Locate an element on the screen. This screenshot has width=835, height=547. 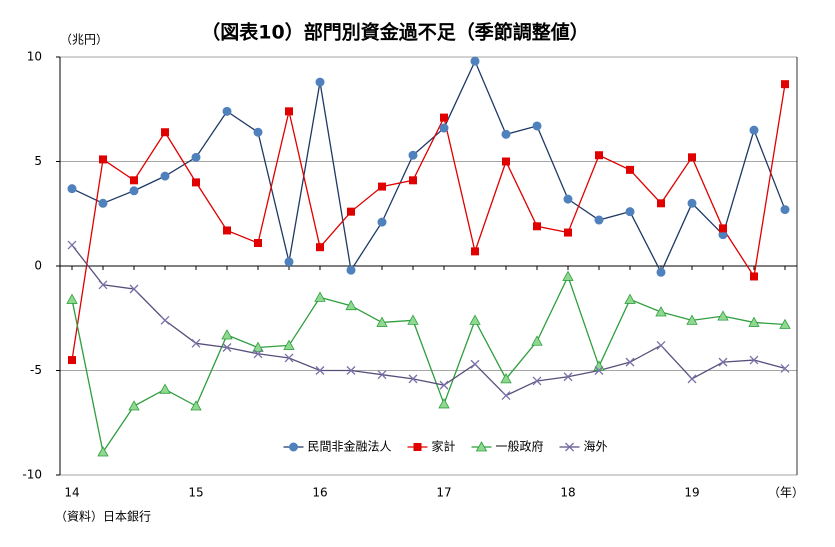
x-tick-label: 19 is located at coordinates (691, 493).